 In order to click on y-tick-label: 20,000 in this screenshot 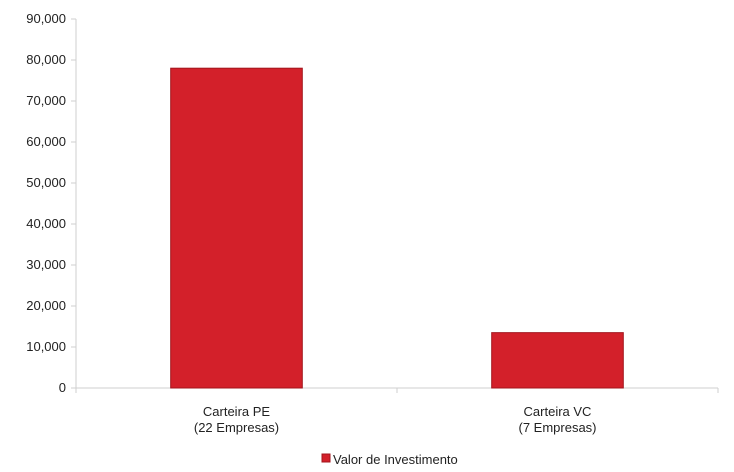, I will do `click(46, 305)`.